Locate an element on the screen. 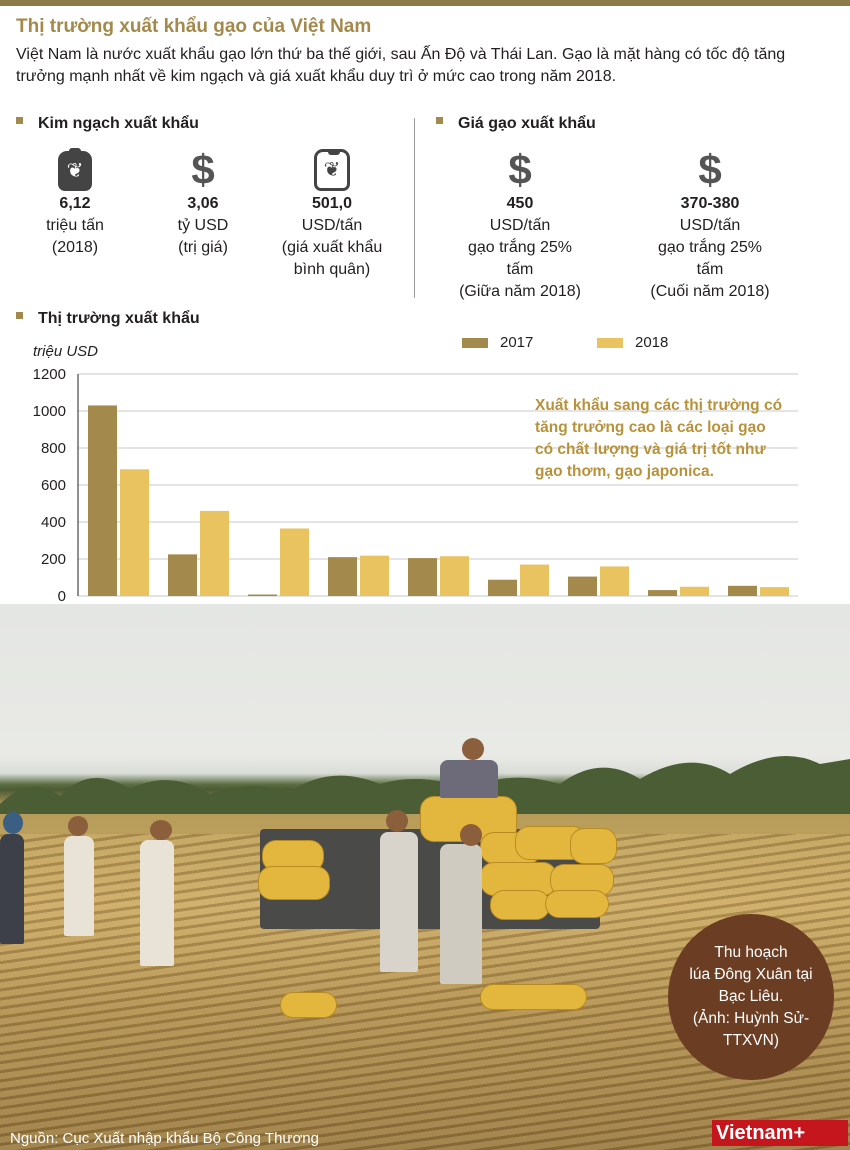 This screenshot has width=850, height=1150. section-markets: Thị trường xuất khẩu is located at coordinates (108, 319).